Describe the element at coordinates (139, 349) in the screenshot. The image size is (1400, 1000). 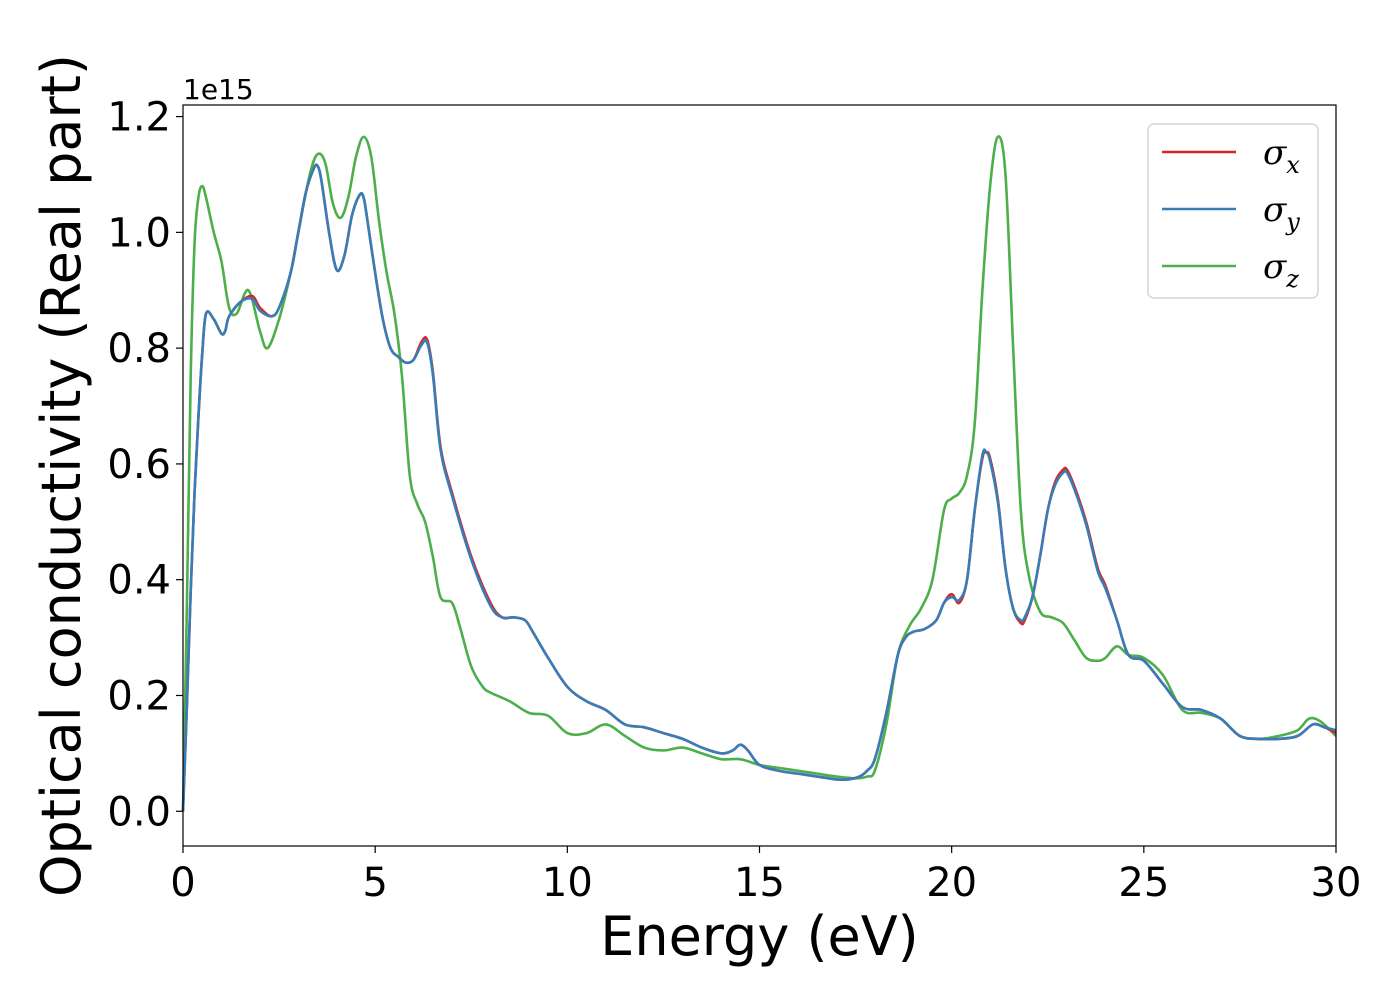
I see `y-tick-label: 0.8` at that location.